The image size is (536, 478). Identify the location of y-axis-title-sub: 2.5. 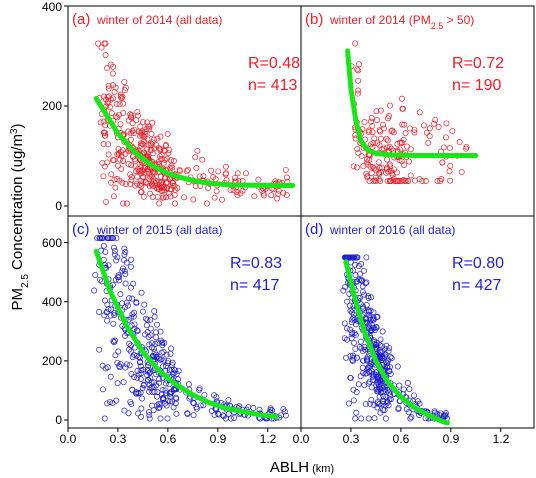
(25, 281).